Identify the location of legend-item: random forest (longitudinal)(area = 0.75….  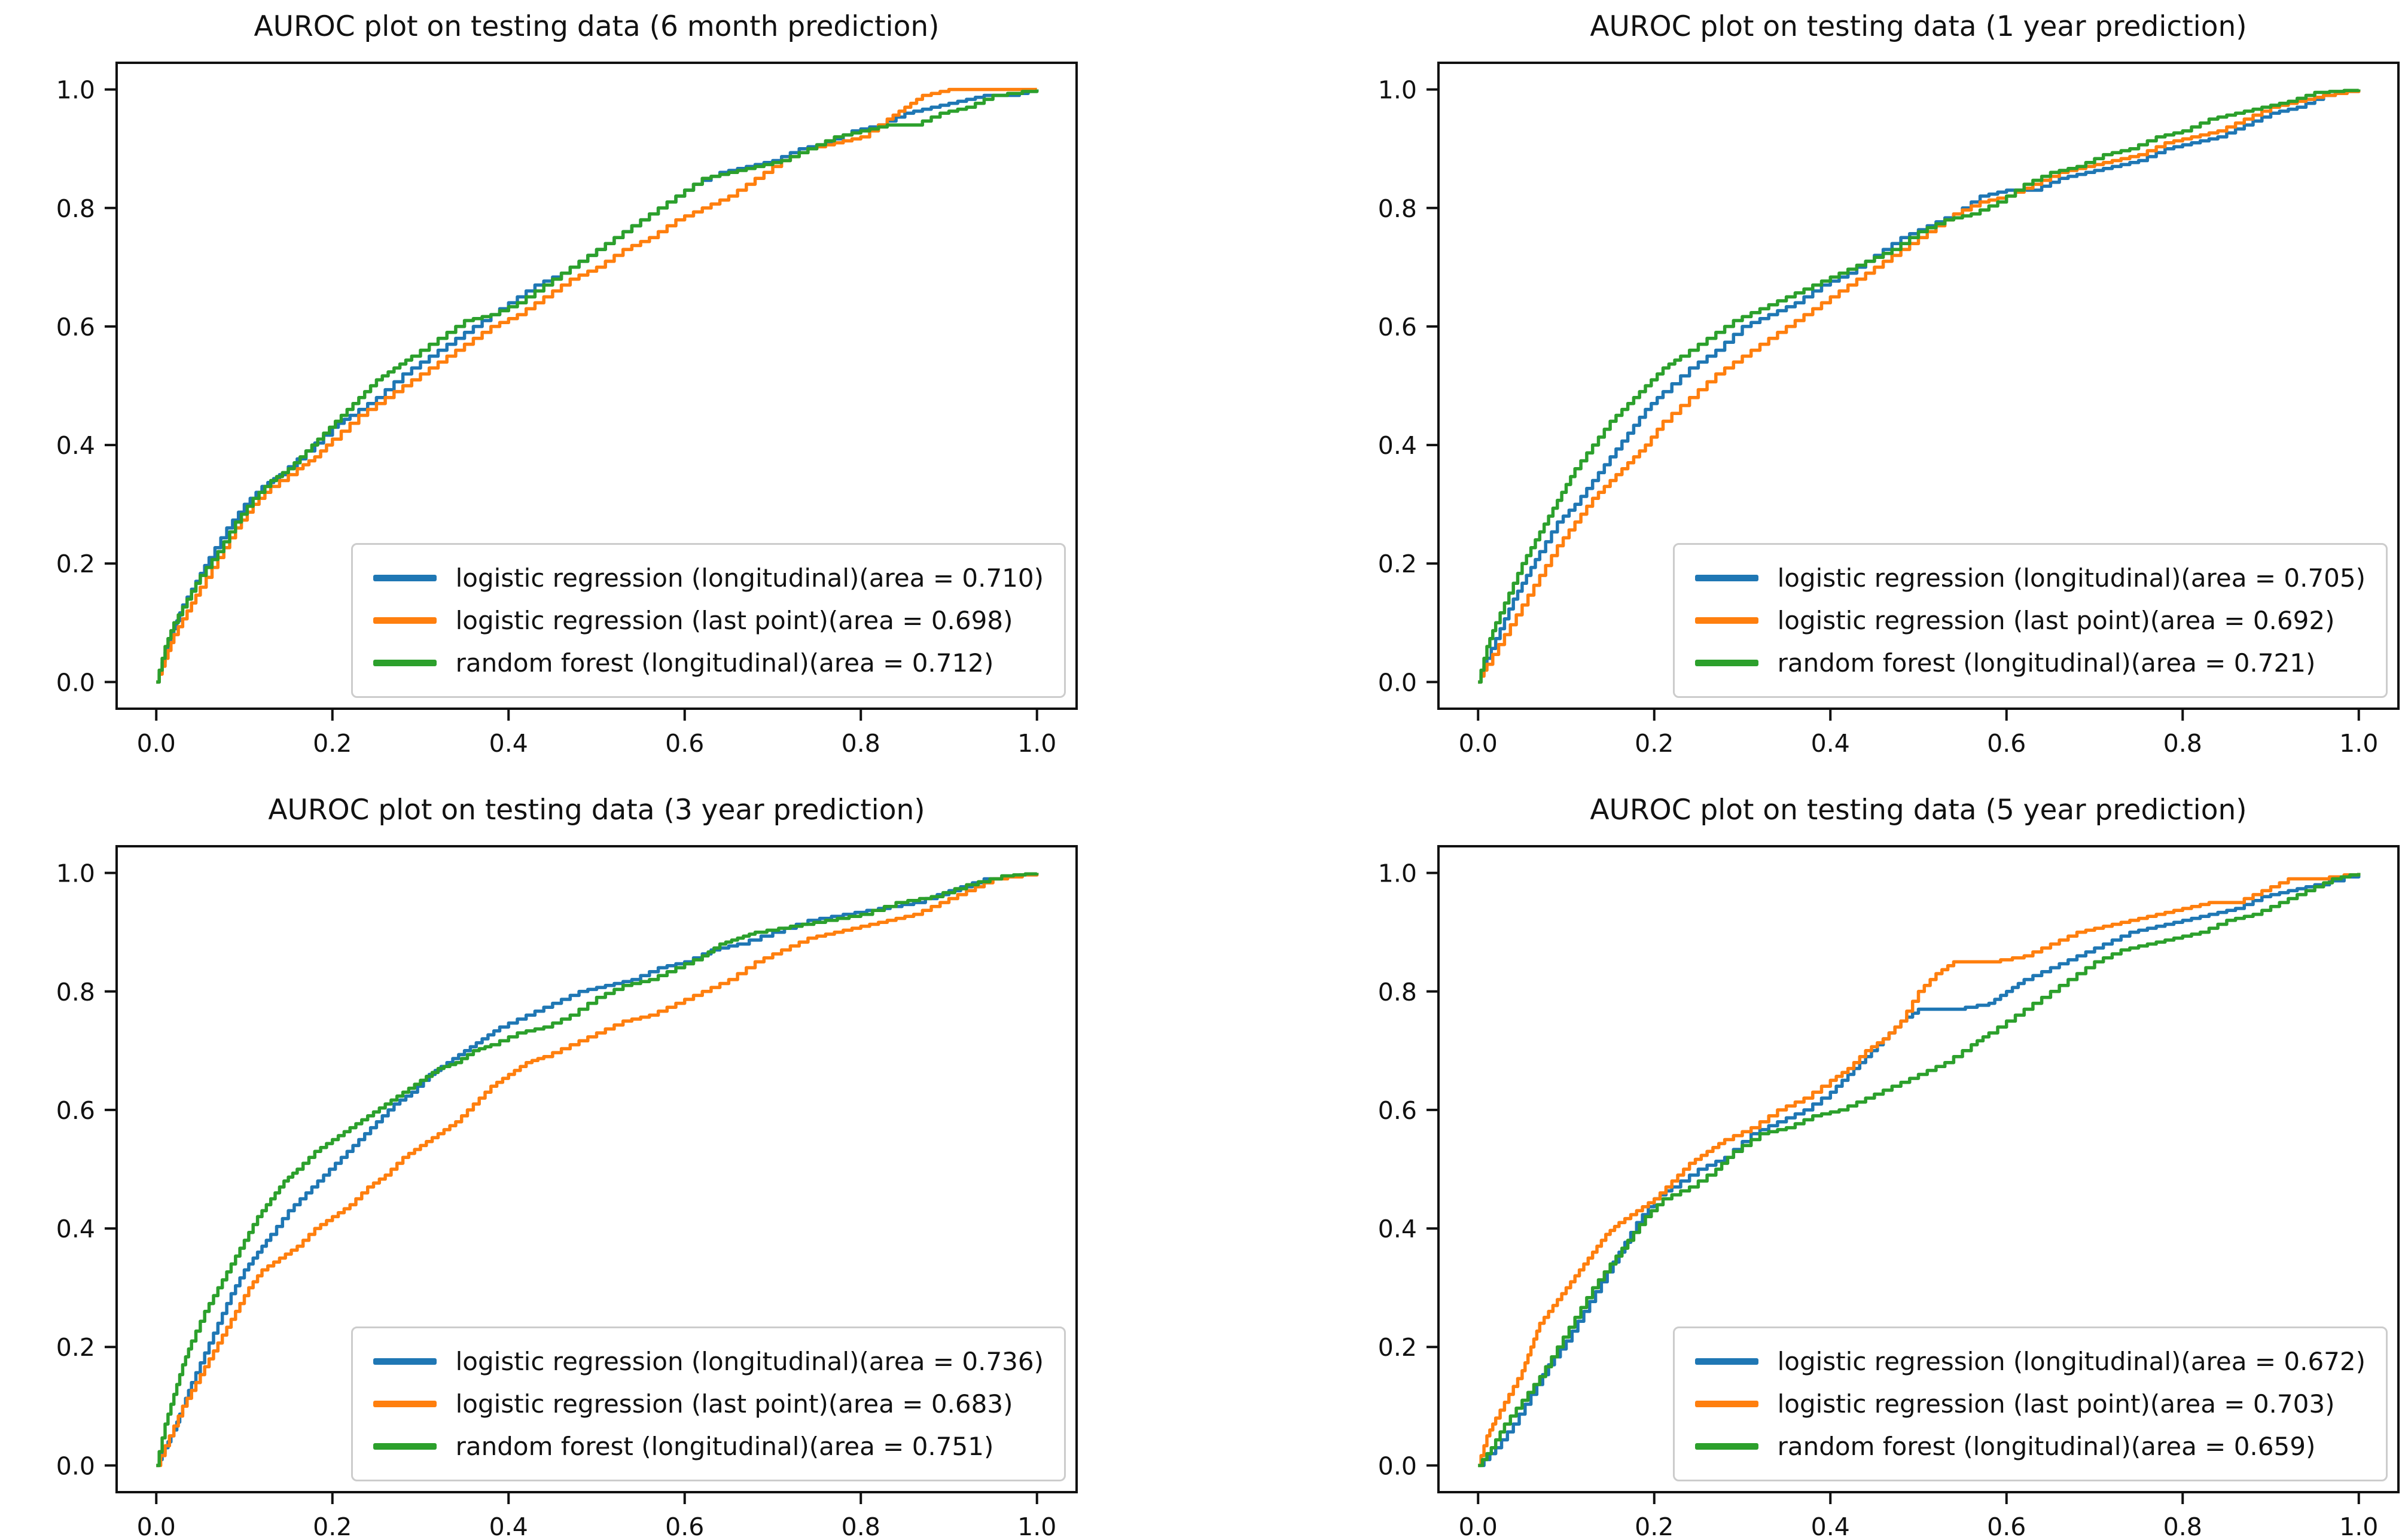
(708, 1446).